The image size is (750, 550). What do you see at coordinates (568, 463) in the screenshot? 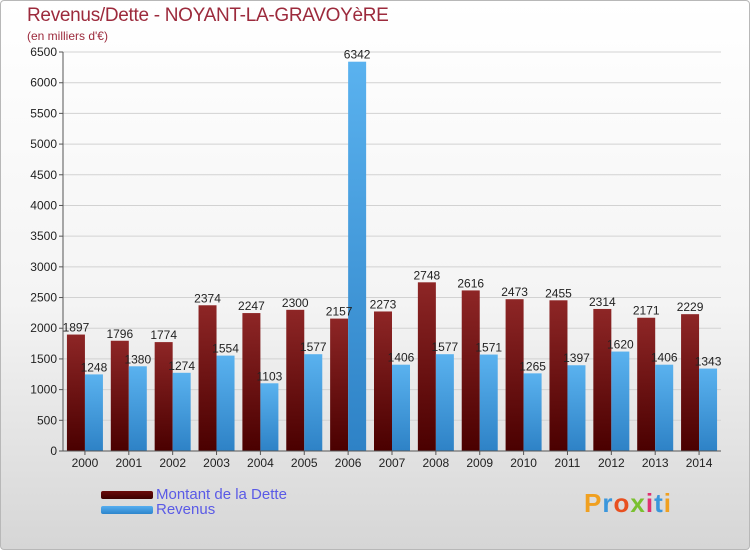
I see `x-tick-label: 2011` at bounding box center [568, 463].